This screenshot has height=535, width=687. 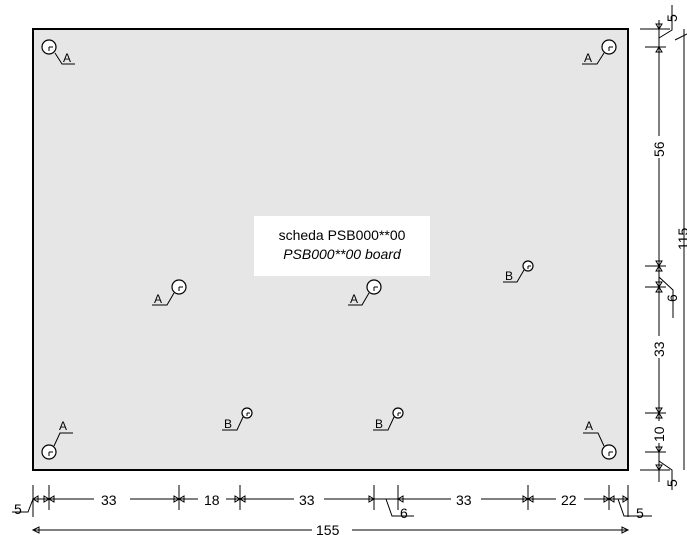 What do you see at coordinates (342, 254) in the screenshot?
I see `board-title-en: PSB000**00 board` at bounding box center [342, 254].